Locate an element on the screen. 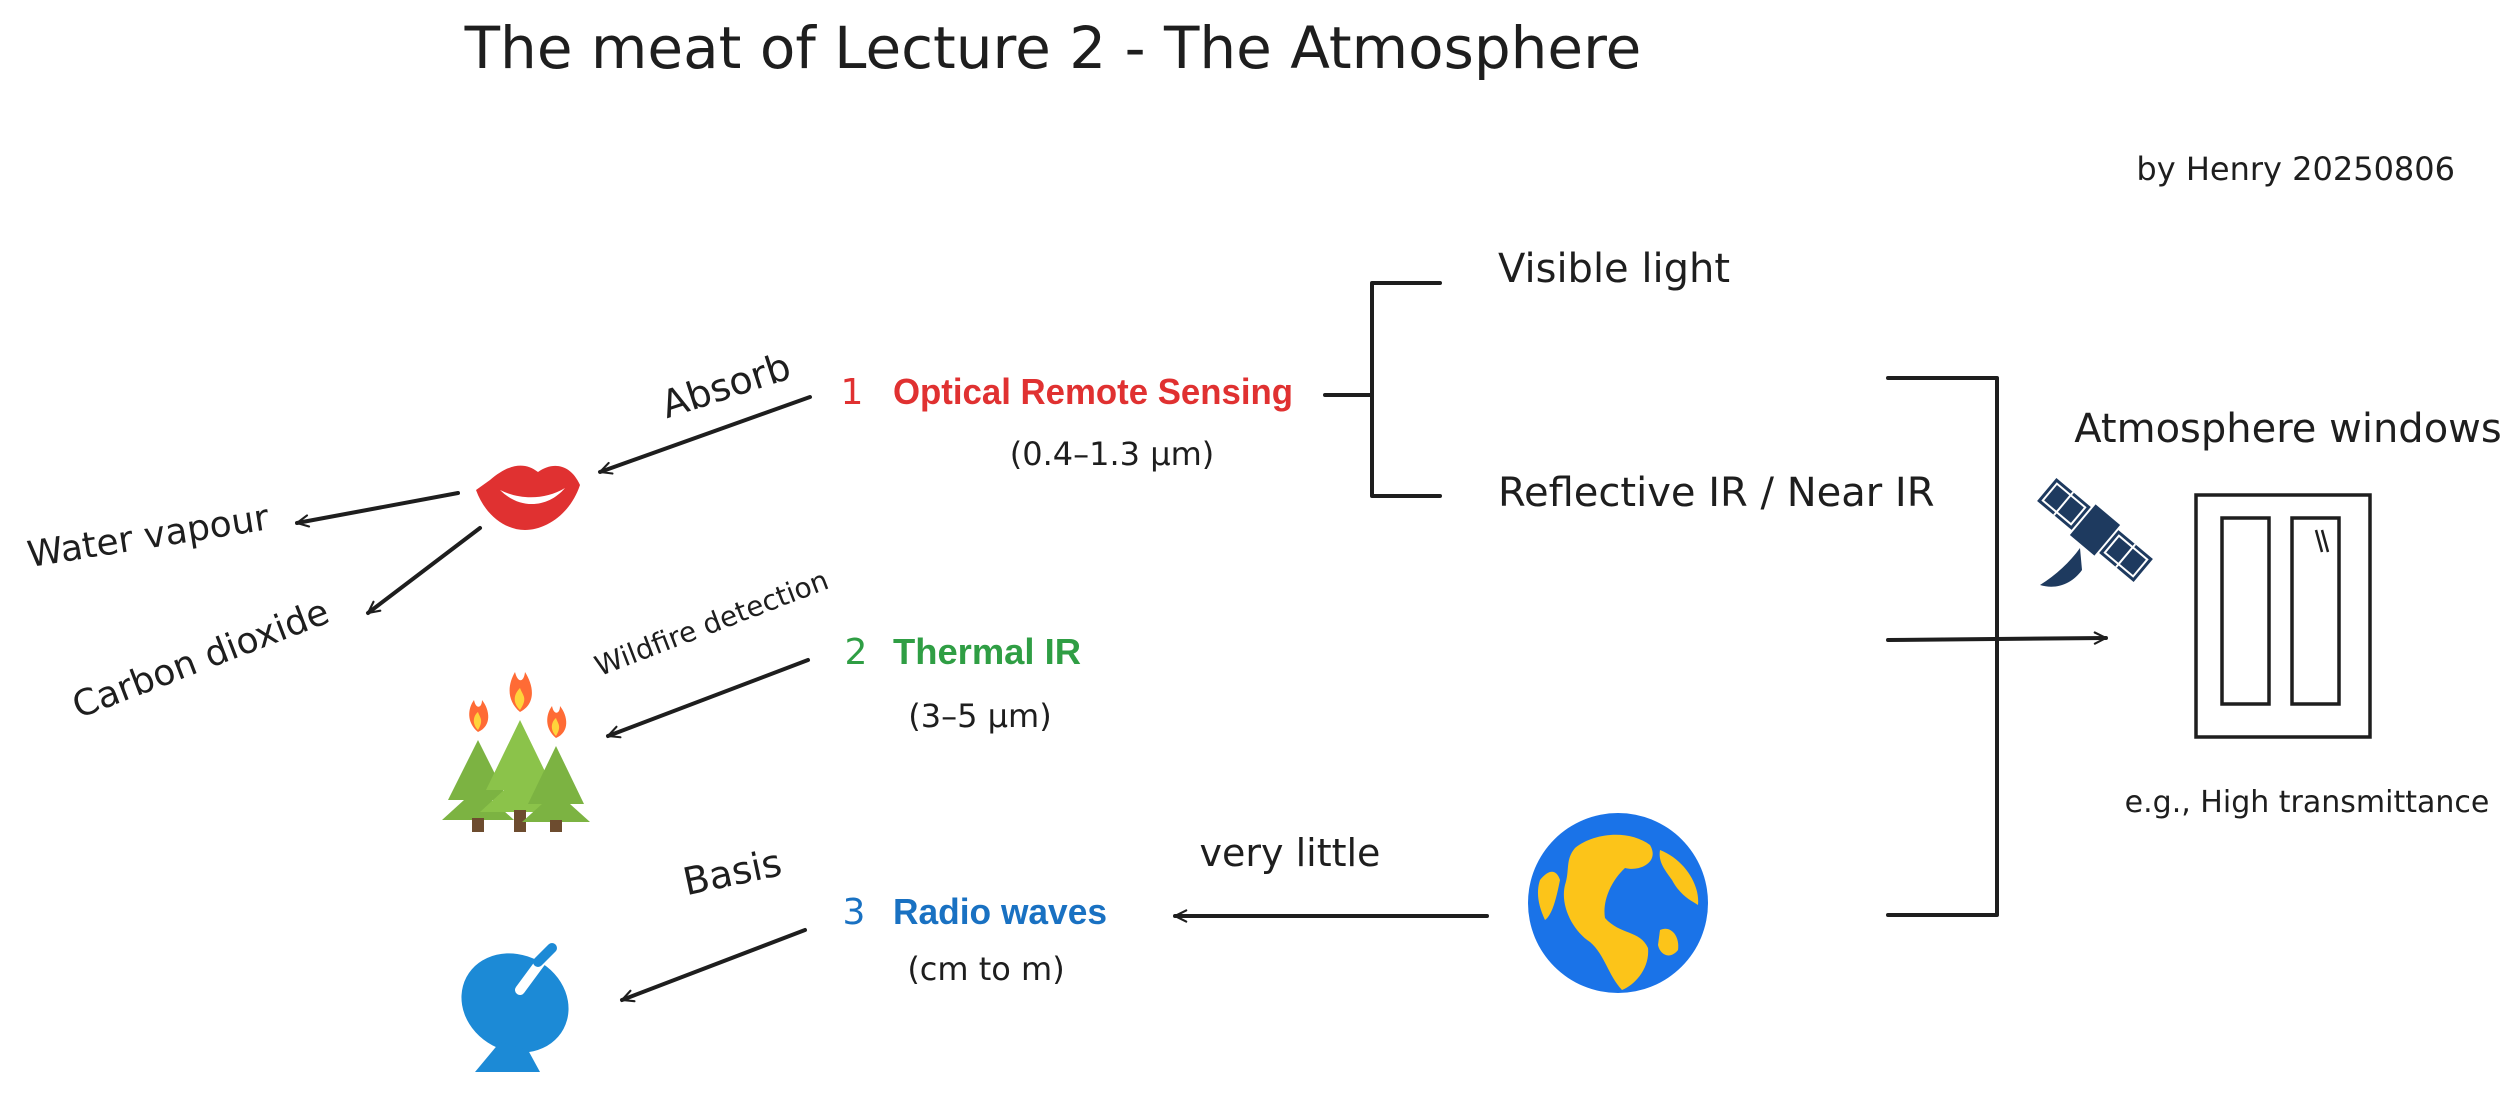 This screenshot has width=2507, height=1112. carbon-dioxide-arrow is located at coordinates (424, 570).